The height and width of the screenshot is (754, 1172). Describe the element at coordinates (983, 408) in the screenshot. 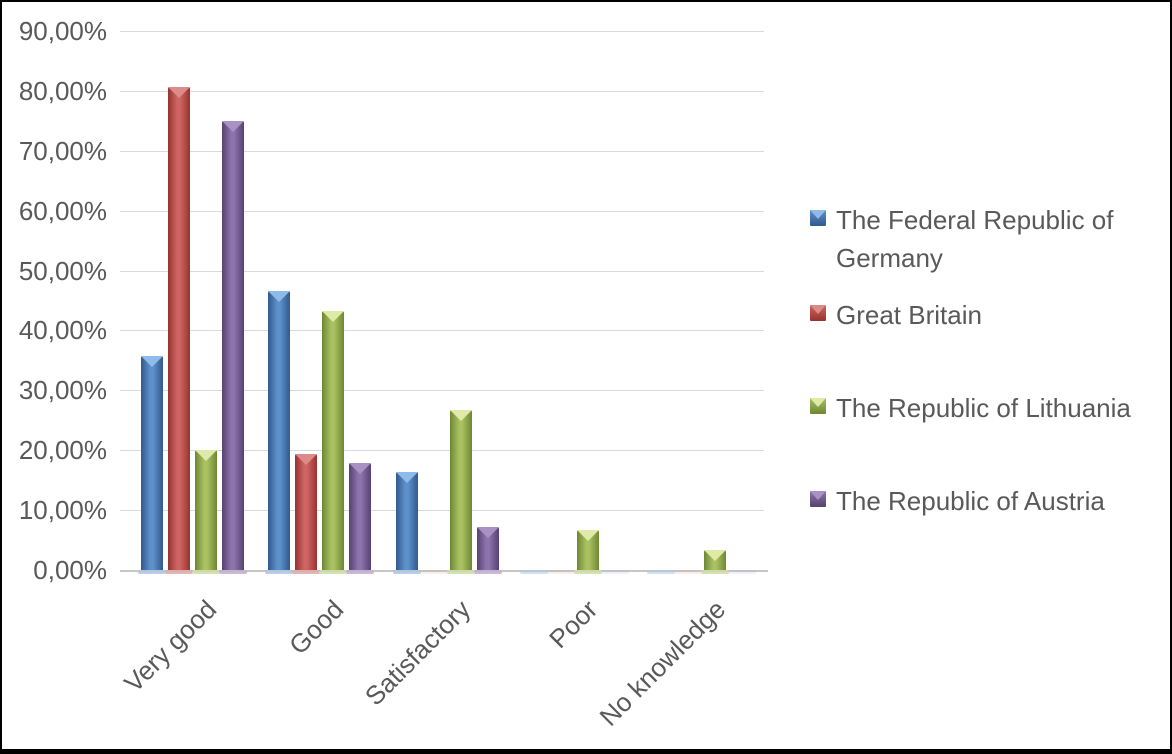

I see `legend-label: The Republic of Lithuania` at that location.